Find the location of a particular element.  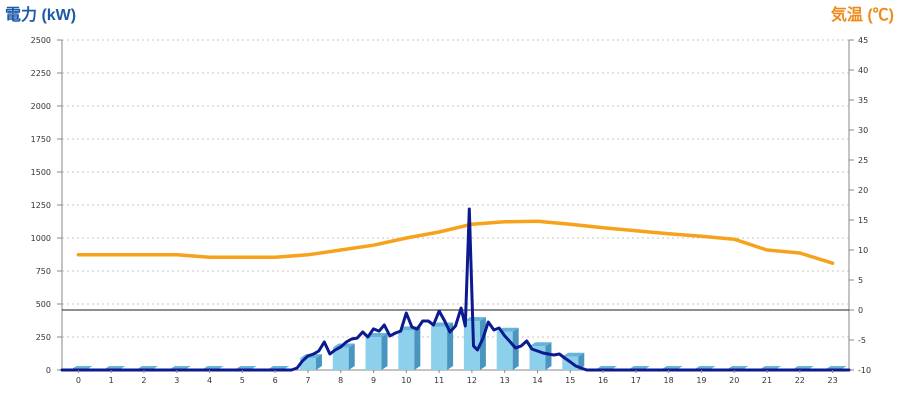

left-axis-tick-label: 1750 is located at coordinates (41, 139).